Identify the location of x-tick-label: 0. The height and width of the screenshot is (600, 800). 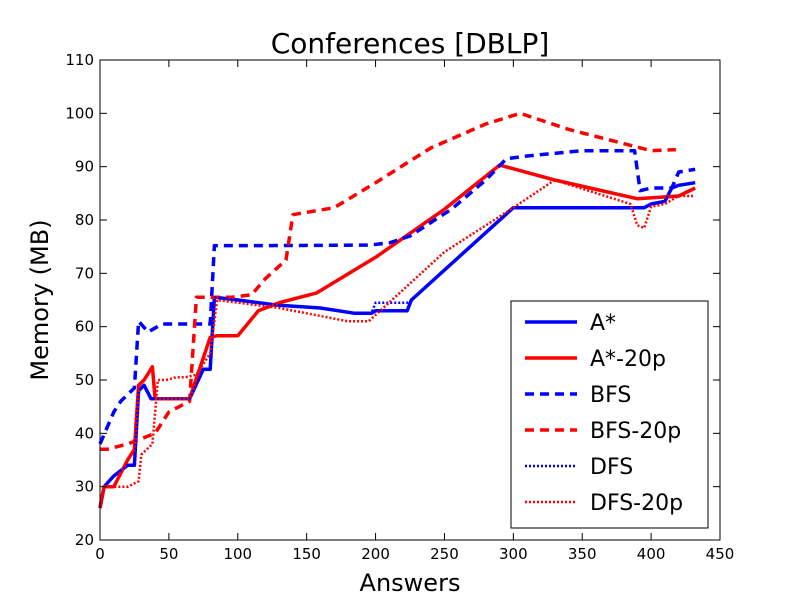
(100, 554).